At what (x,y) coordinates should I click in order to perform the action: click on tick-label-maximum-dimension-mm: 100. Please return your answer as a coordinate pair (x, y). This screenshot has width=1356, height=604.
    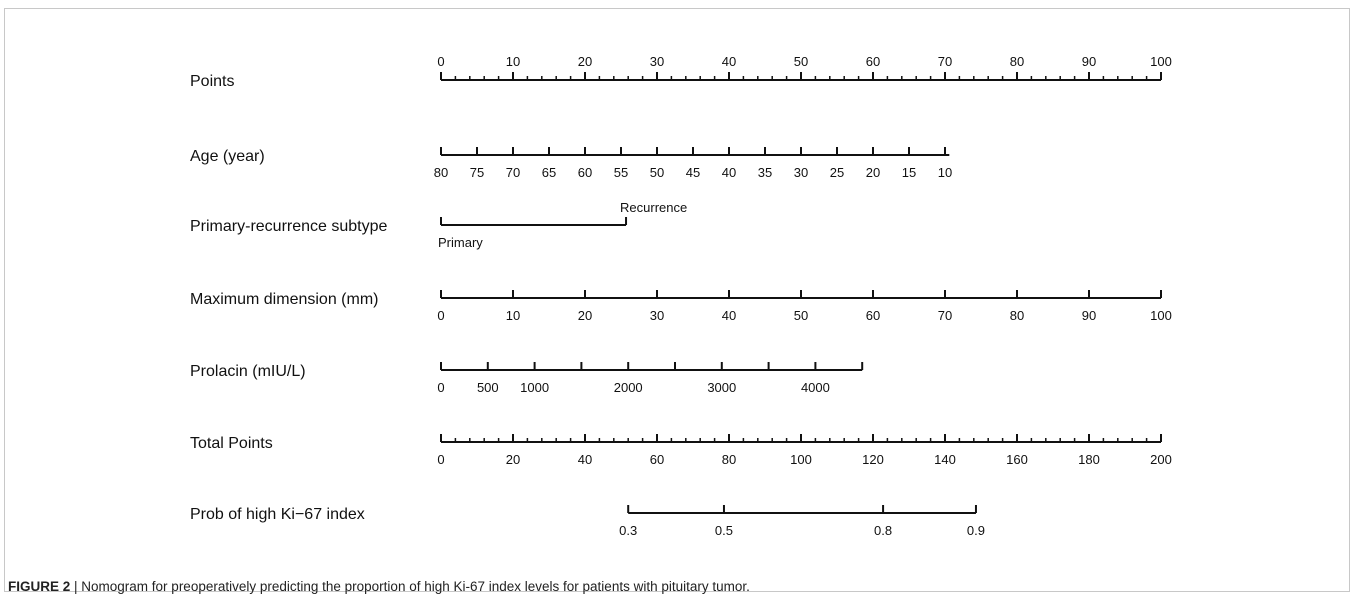
    Looking at the image, I should click on (1161, 315).